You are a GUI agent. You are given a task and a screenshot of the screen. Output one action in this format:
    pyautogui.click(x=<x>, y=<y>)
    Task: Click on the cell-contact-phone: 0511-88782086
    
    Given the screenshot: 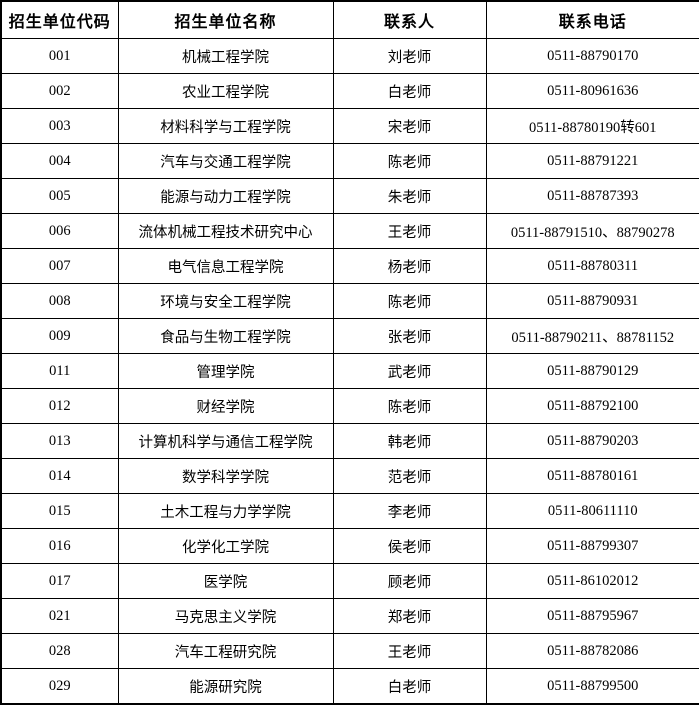 What is the action you would take?
    pyautogui.click(x=592, y=651)
    